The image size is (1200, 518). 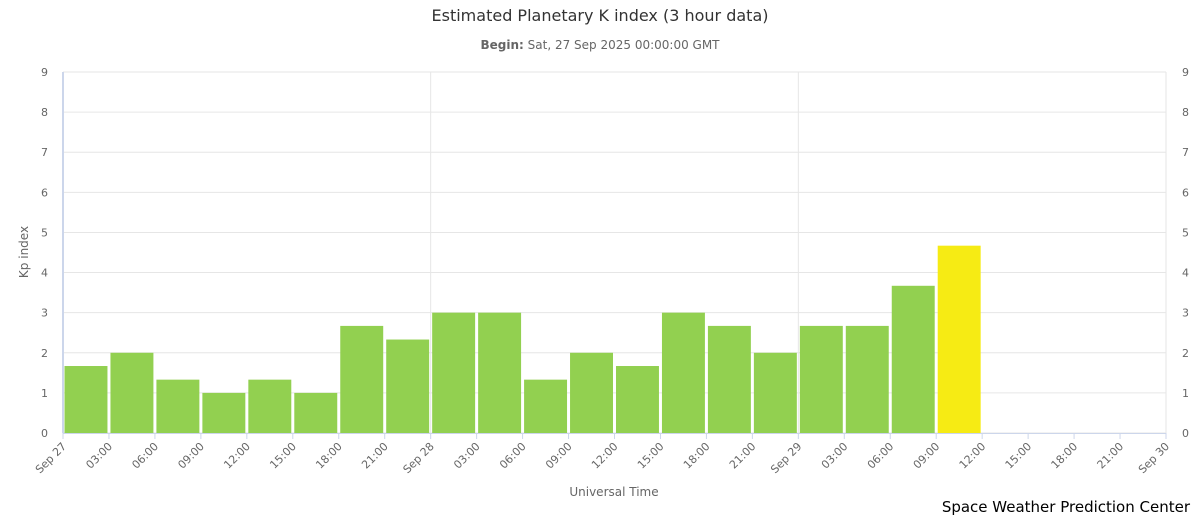 I want to click on x-tick-label: Sep 27, so click(x=51, y=458).